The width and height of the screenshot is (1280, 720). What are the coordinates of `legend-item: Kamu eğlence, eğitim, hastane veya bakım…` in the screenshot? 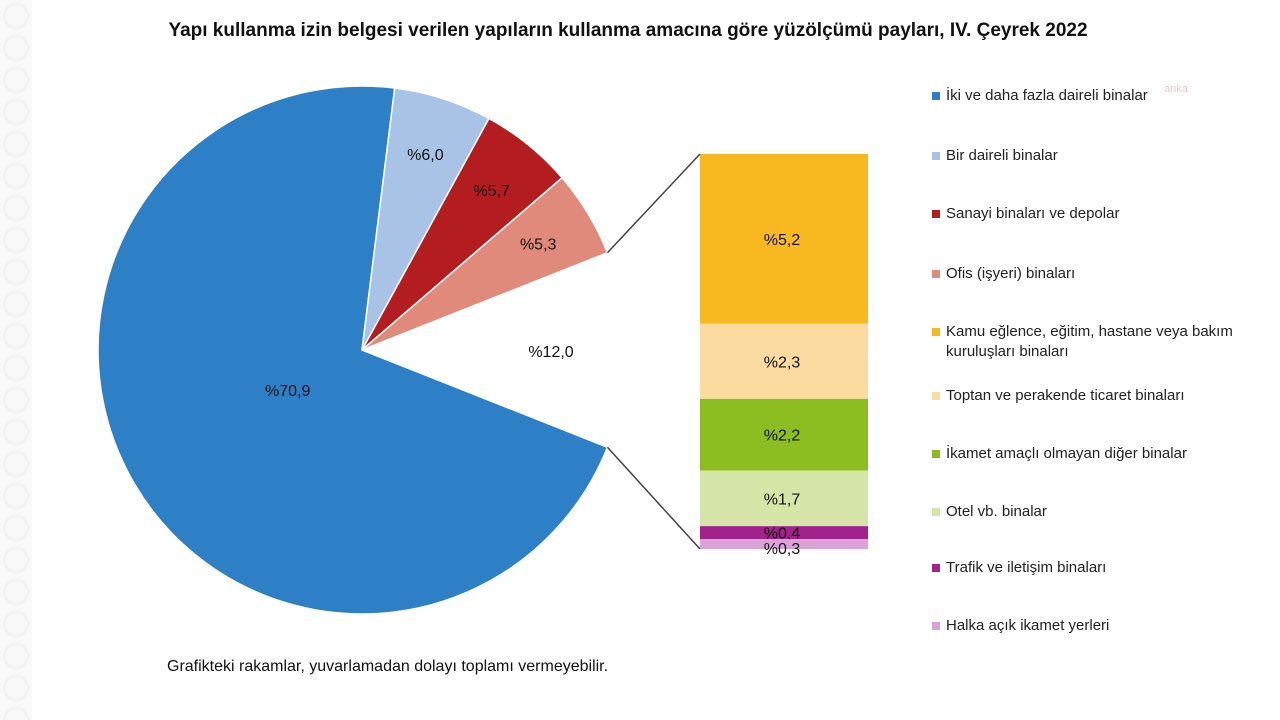 It's located at (1097, 342).